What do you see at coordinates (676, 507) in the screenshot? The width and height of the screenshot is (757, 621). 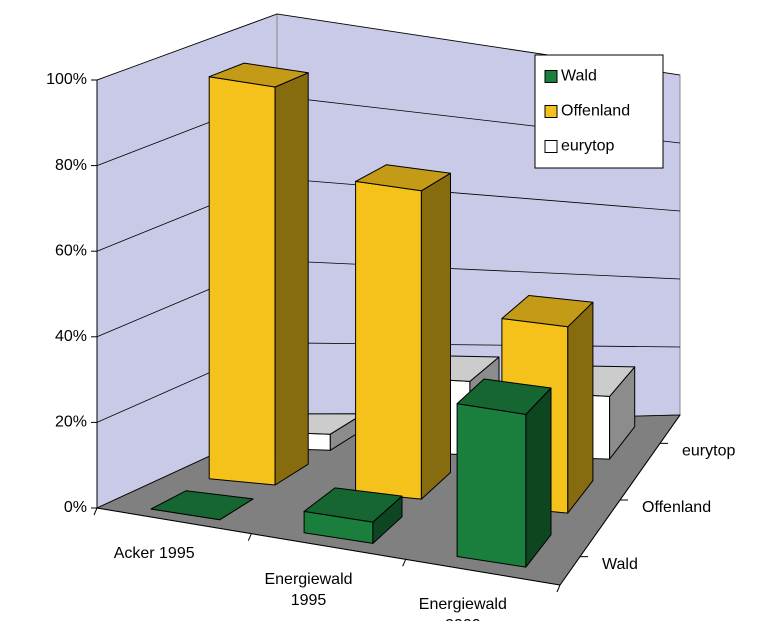 I see `depth-label: Offenland` at bounding box center [676, 507].